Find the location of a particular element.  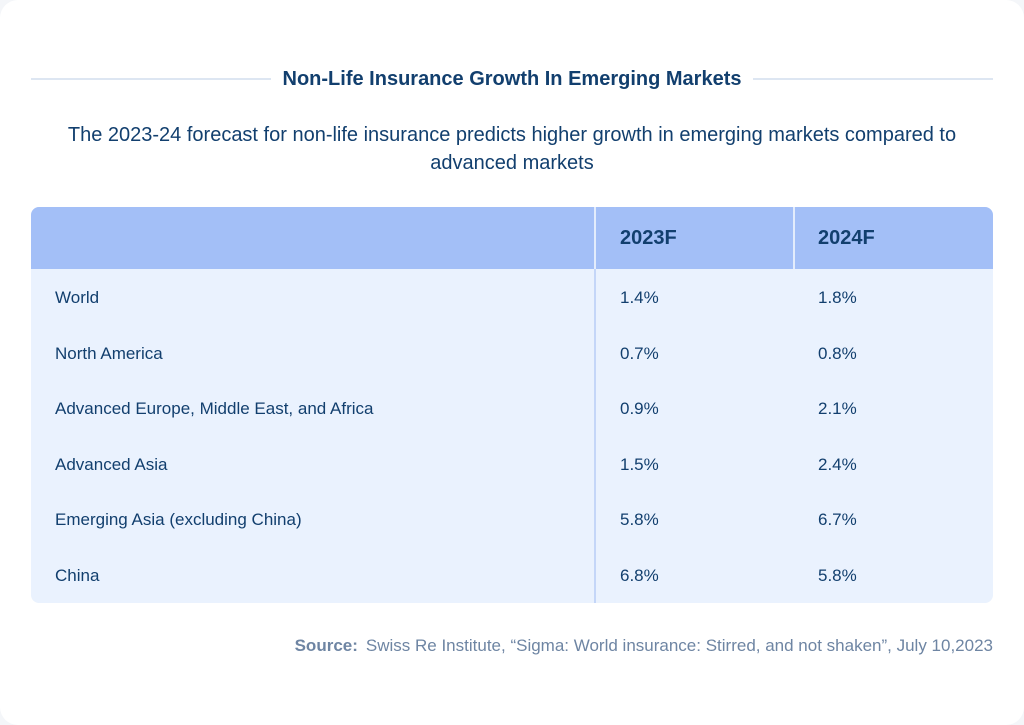

source-label: Source: is located at coordinates (326, 645).